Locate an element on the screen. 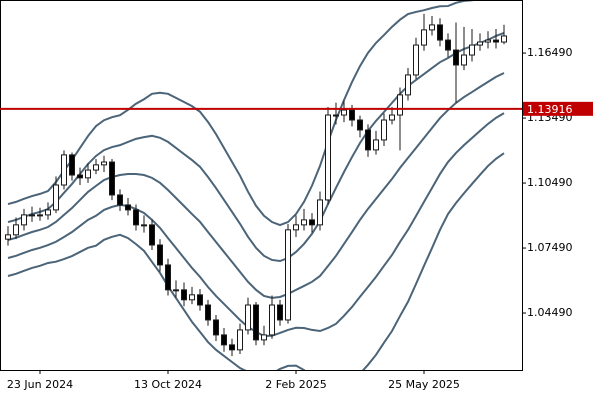 This screenshot has width=600, height=400. y-tick-label: 1.04490 is located at coordinates (550, 312).